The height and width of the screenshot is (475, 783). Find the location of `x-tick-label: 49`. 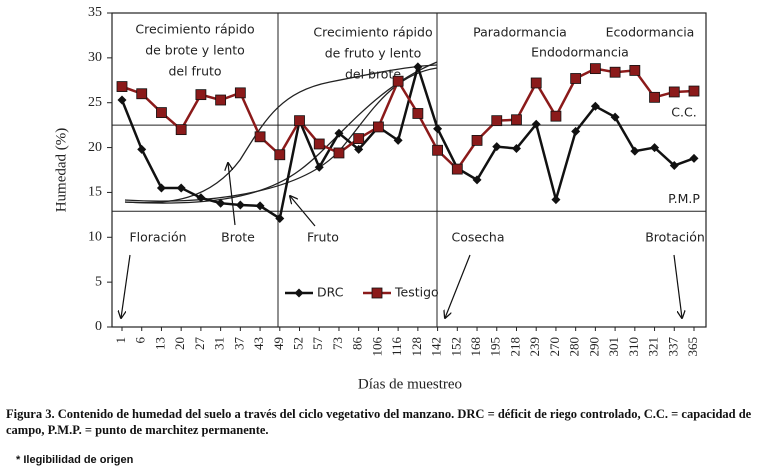

x-tick-label: 49 is located at coordinates (278, 343).